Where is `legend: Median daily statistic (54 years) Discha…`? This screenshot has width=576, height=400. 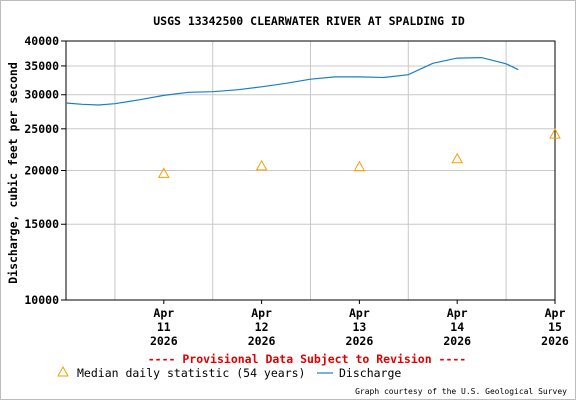 legend: Median daily statistic (54 years) Discha… is located at coordinates (229, 372).